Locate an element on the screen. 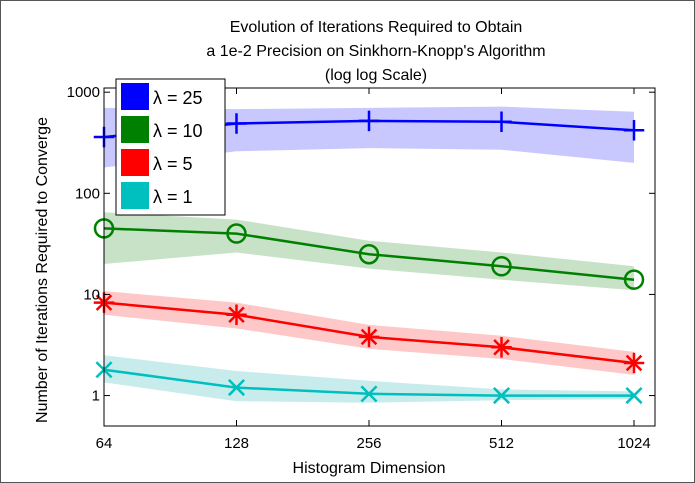 This screenshot has width=695, height=483. legend-label-1: λ = 25 is located at coordinates (178, 98).